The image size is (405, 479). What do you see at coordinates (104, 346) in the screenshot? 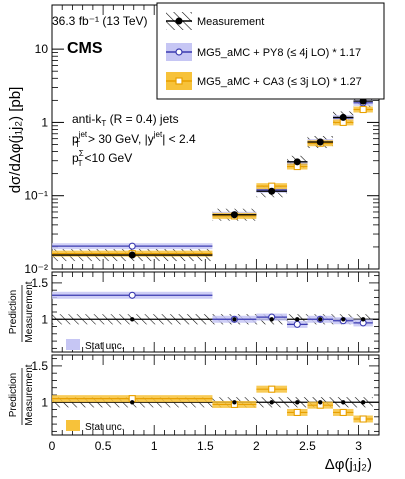
I see `py8-stat-unc-label: Stat unc.` at bounding box center [104, 346].